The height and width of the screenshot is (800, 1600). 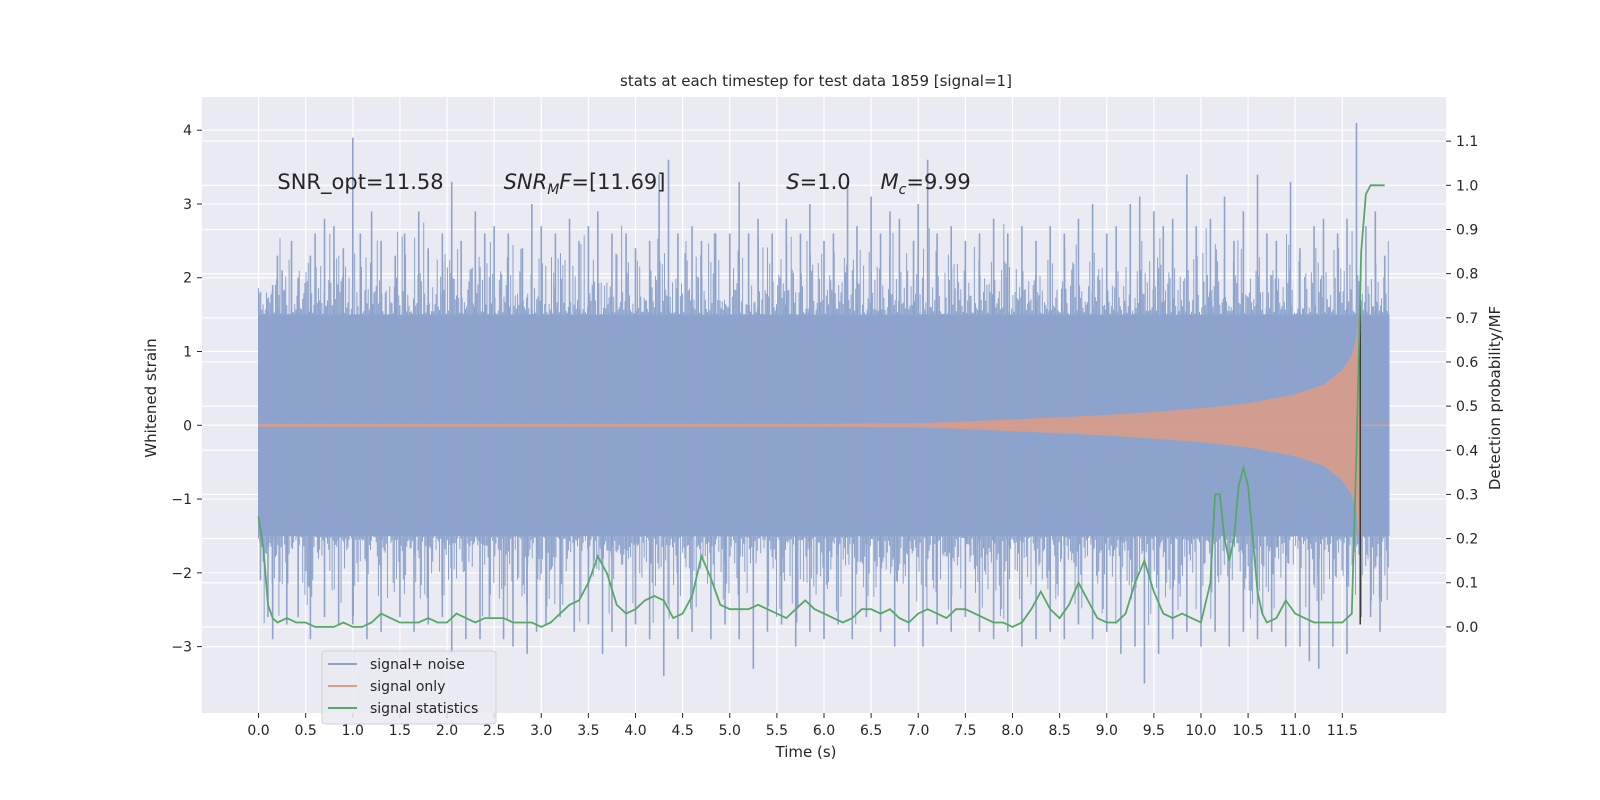 What do you see at coordinates (806, 752) in the screenshot?
I see `x-axis-label: Time (s)` at bounding box center [806, 752].